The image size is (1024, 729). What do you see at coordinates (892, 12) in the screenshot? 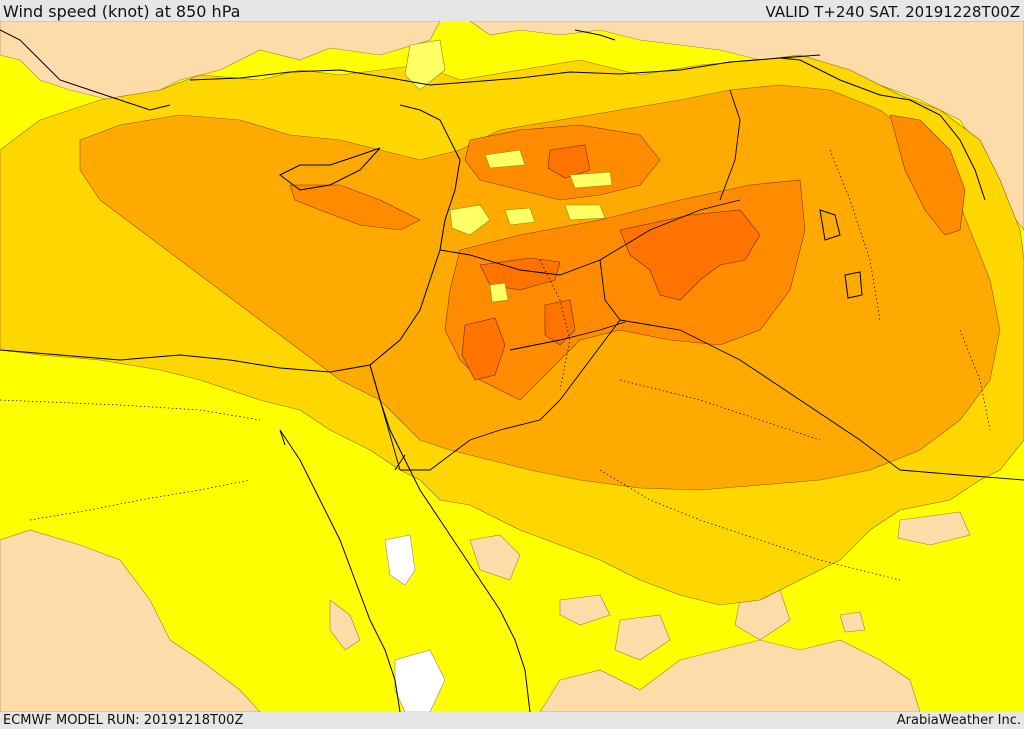
I see `valid-time-label: VALID T+240 SAT. 20191228T00Z` at bounding box center [892, 12].